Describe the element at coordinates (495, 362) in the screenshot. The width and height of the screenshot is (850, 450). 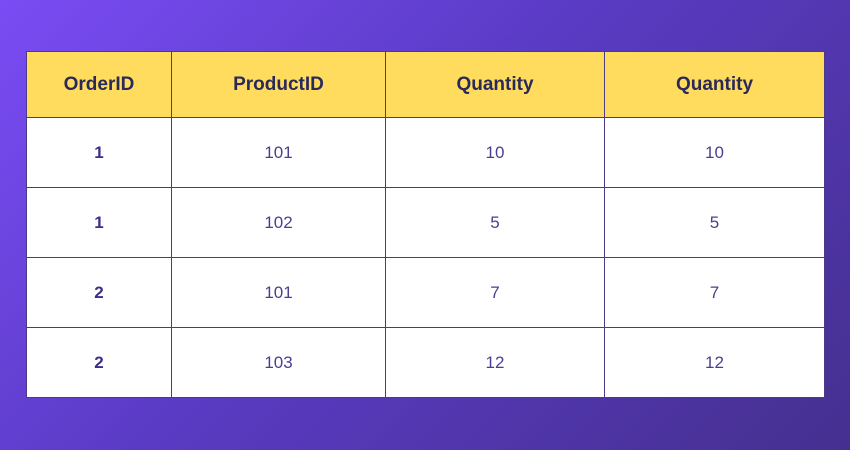
I see `quantity-cell: 12` at that location.